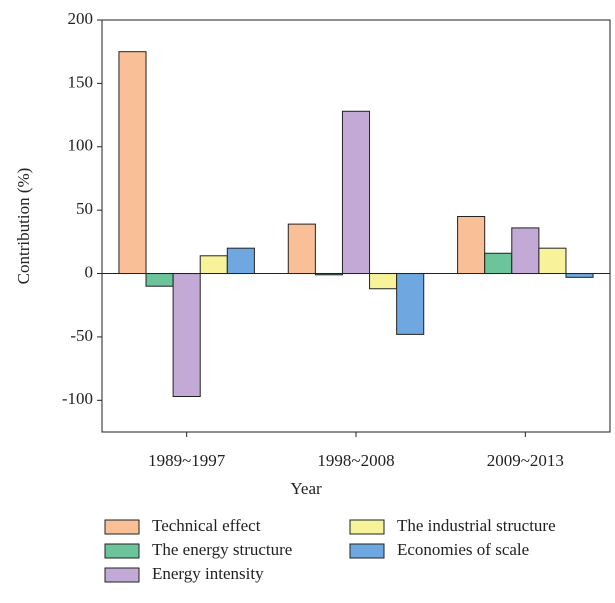  I want to click on y-tick-label: 0, so click(89, 271).